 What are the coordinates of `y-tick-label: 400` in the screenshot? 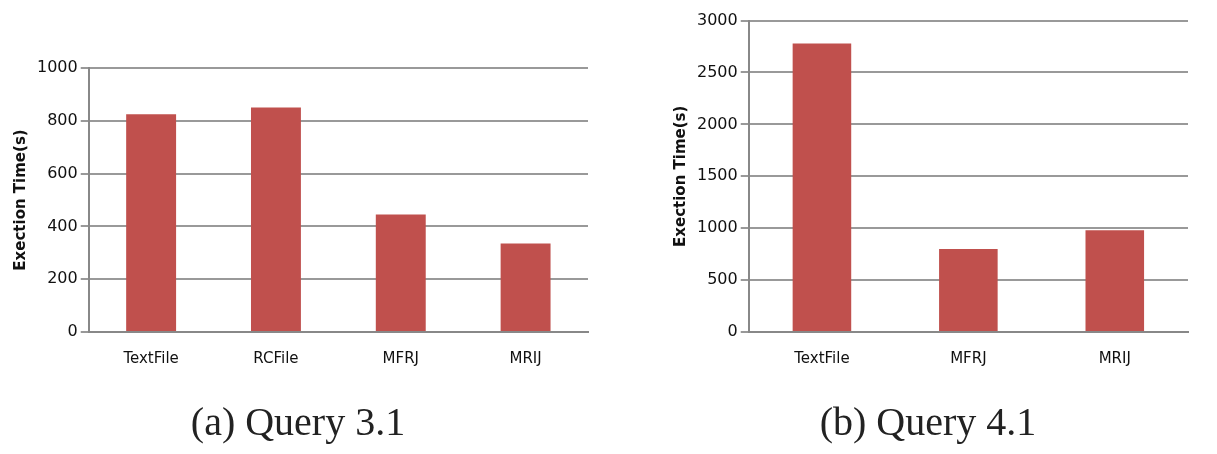 It's located at (62, 225).